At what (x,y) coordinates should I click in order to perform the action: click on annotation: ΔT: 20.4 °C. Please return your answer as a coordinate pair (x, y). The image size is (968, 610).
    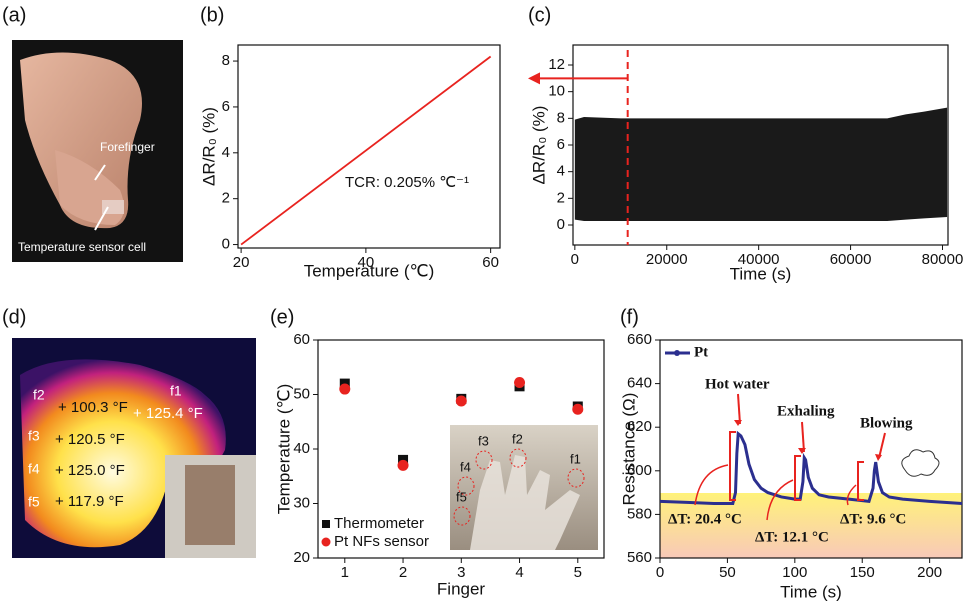
    Looking at the image, I should click on (705, 519).